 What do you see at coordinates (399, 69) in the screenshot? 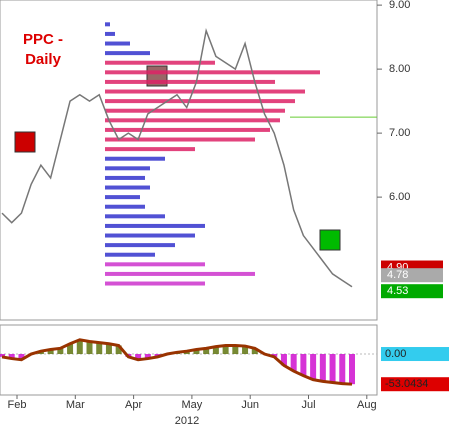
I see `y-tick-label: 8.00` at bounding box center [399, 69].